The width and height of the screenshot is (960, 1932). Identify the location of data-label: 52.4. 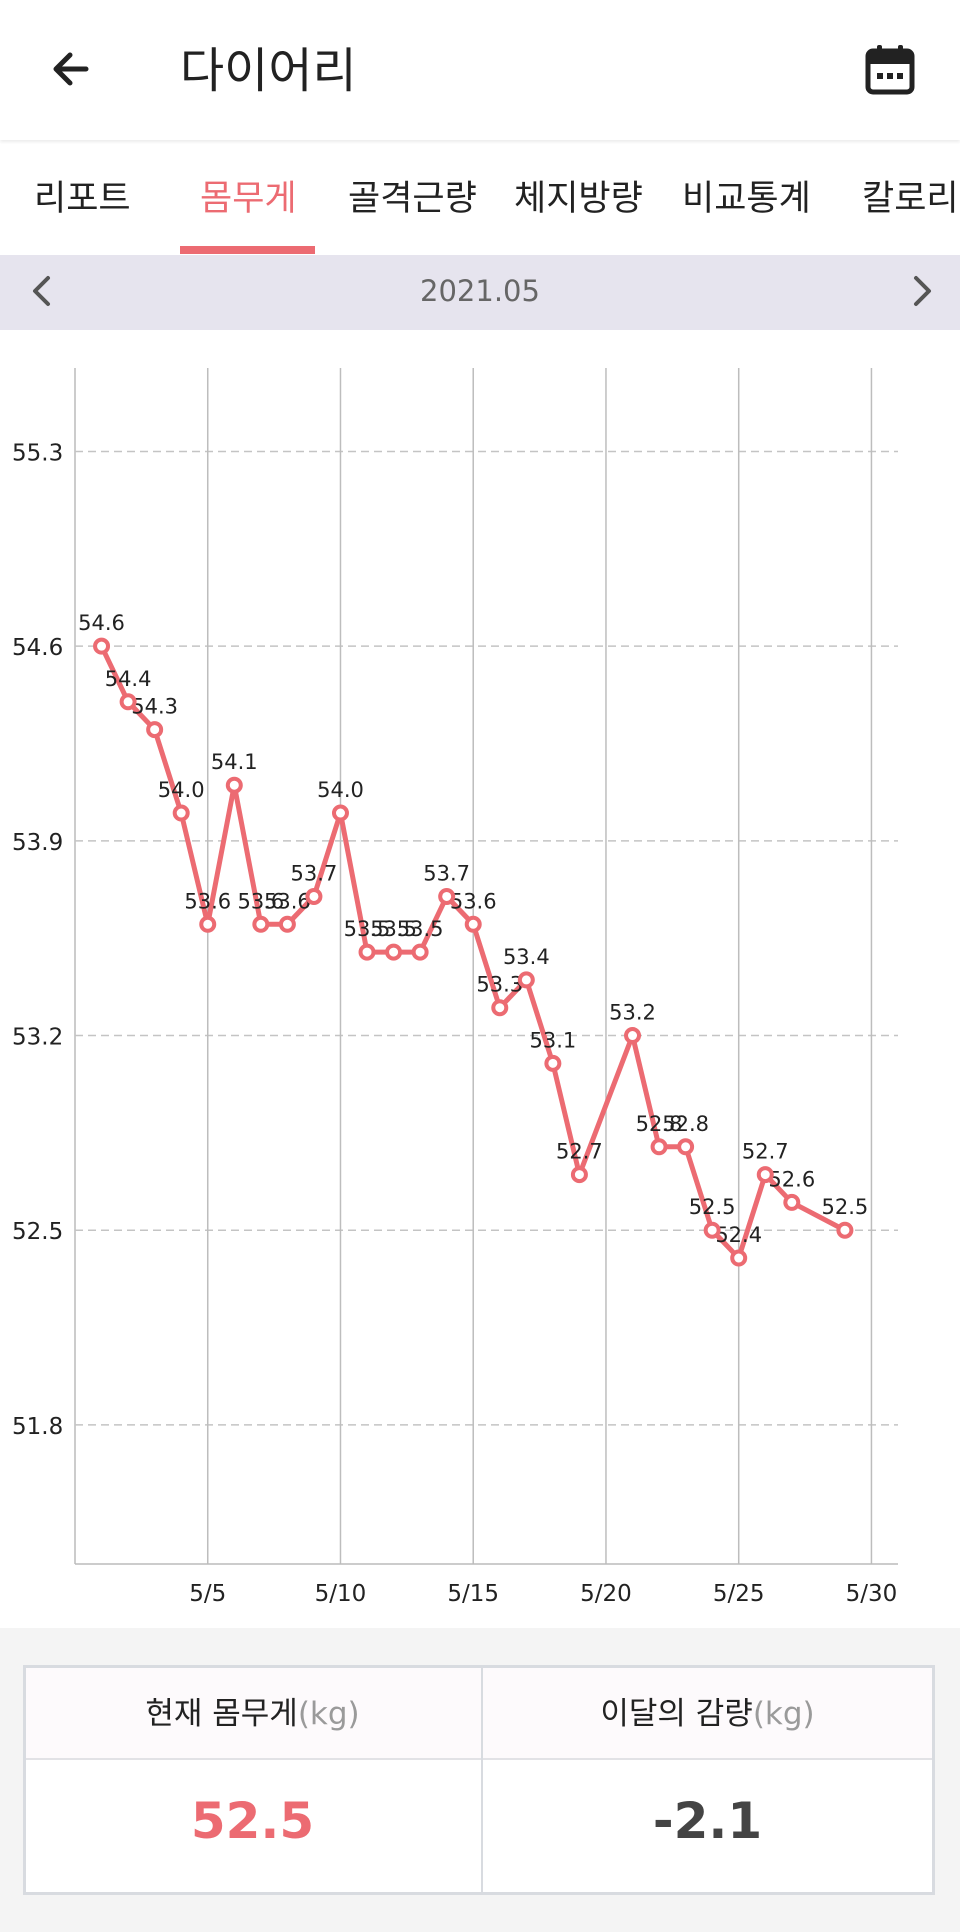
(738, 1235).